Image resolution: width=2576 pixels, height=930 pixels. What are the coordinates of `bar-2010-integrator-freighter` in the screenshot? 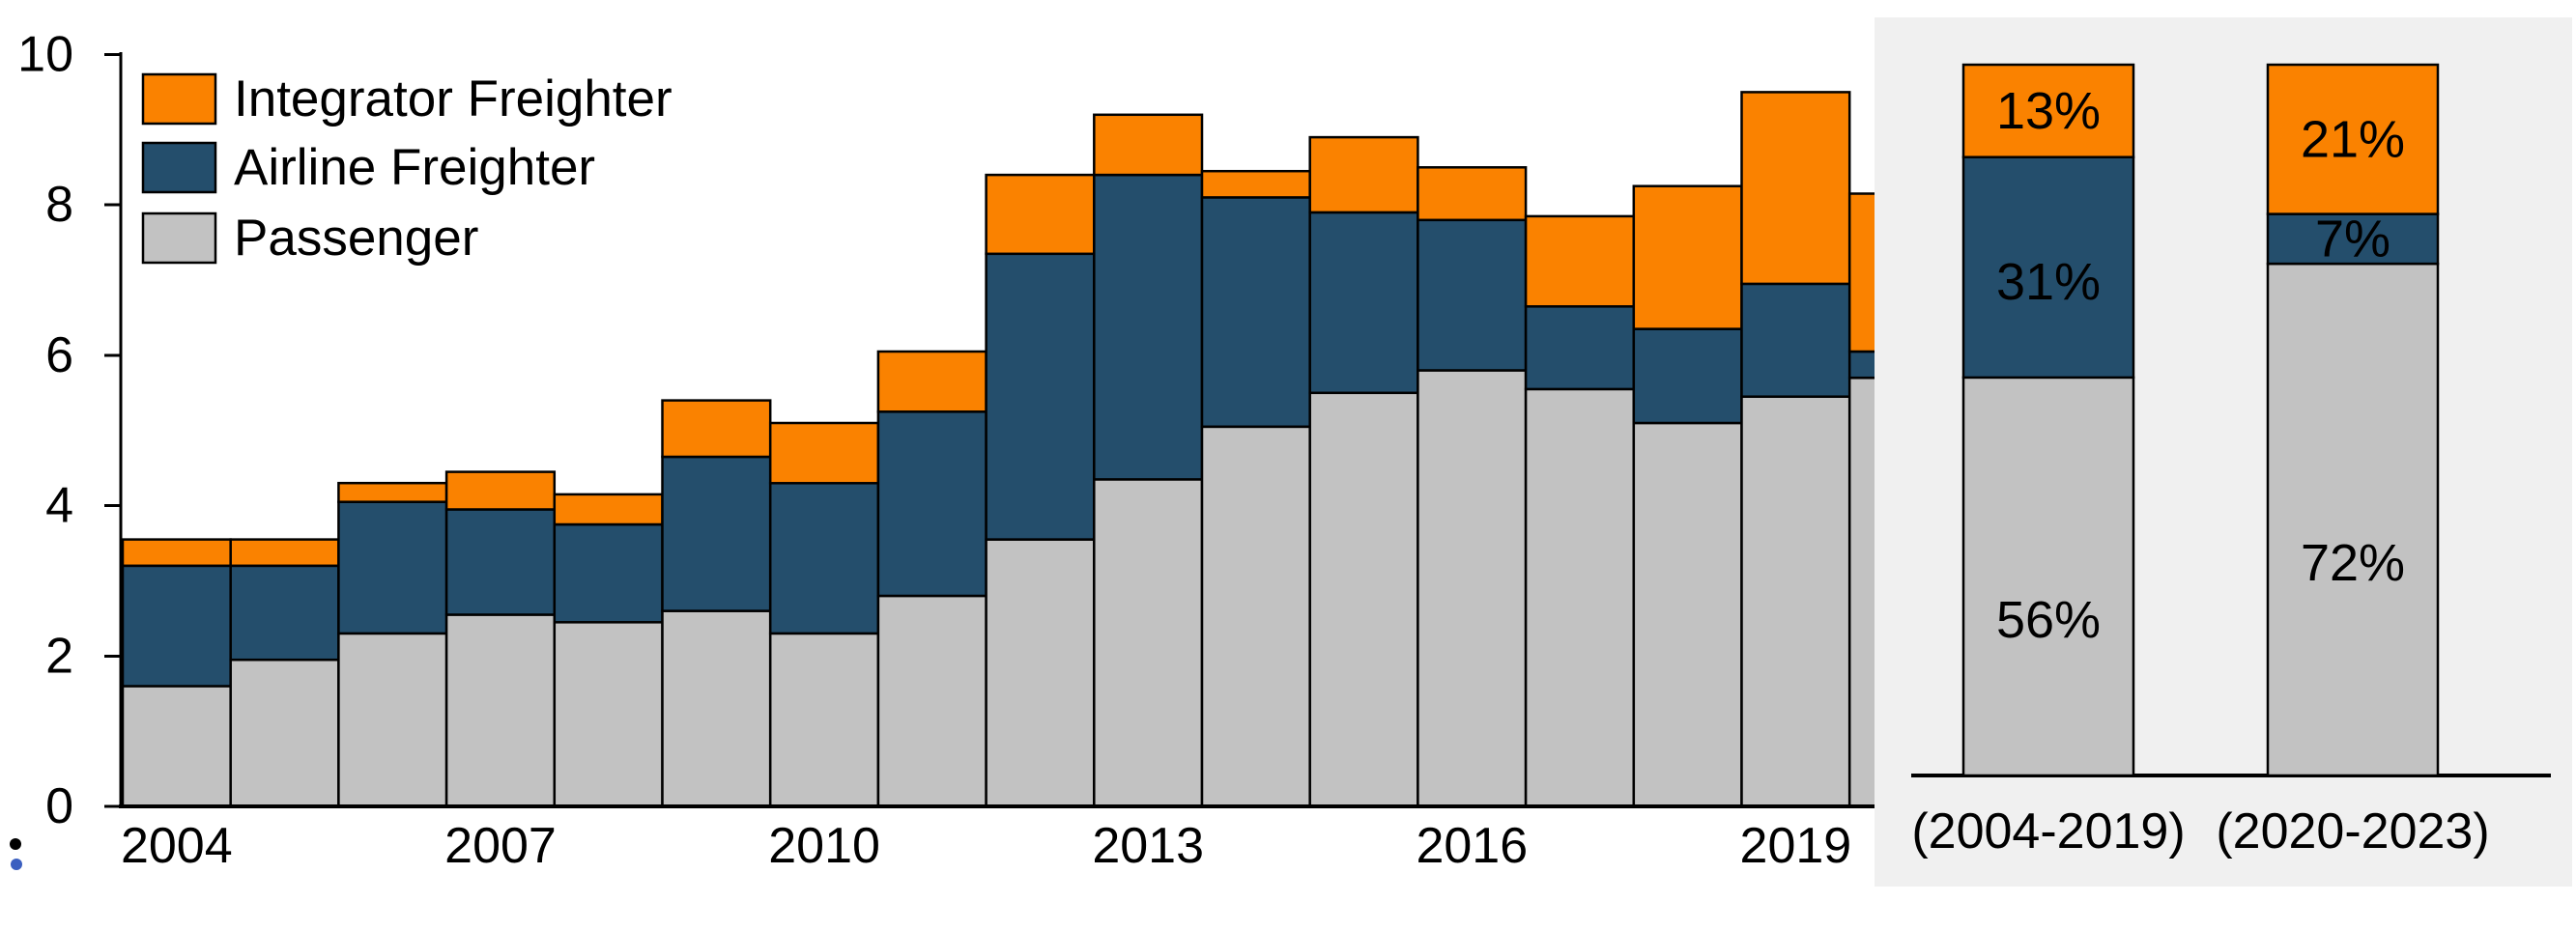 It's located at (824, 453).